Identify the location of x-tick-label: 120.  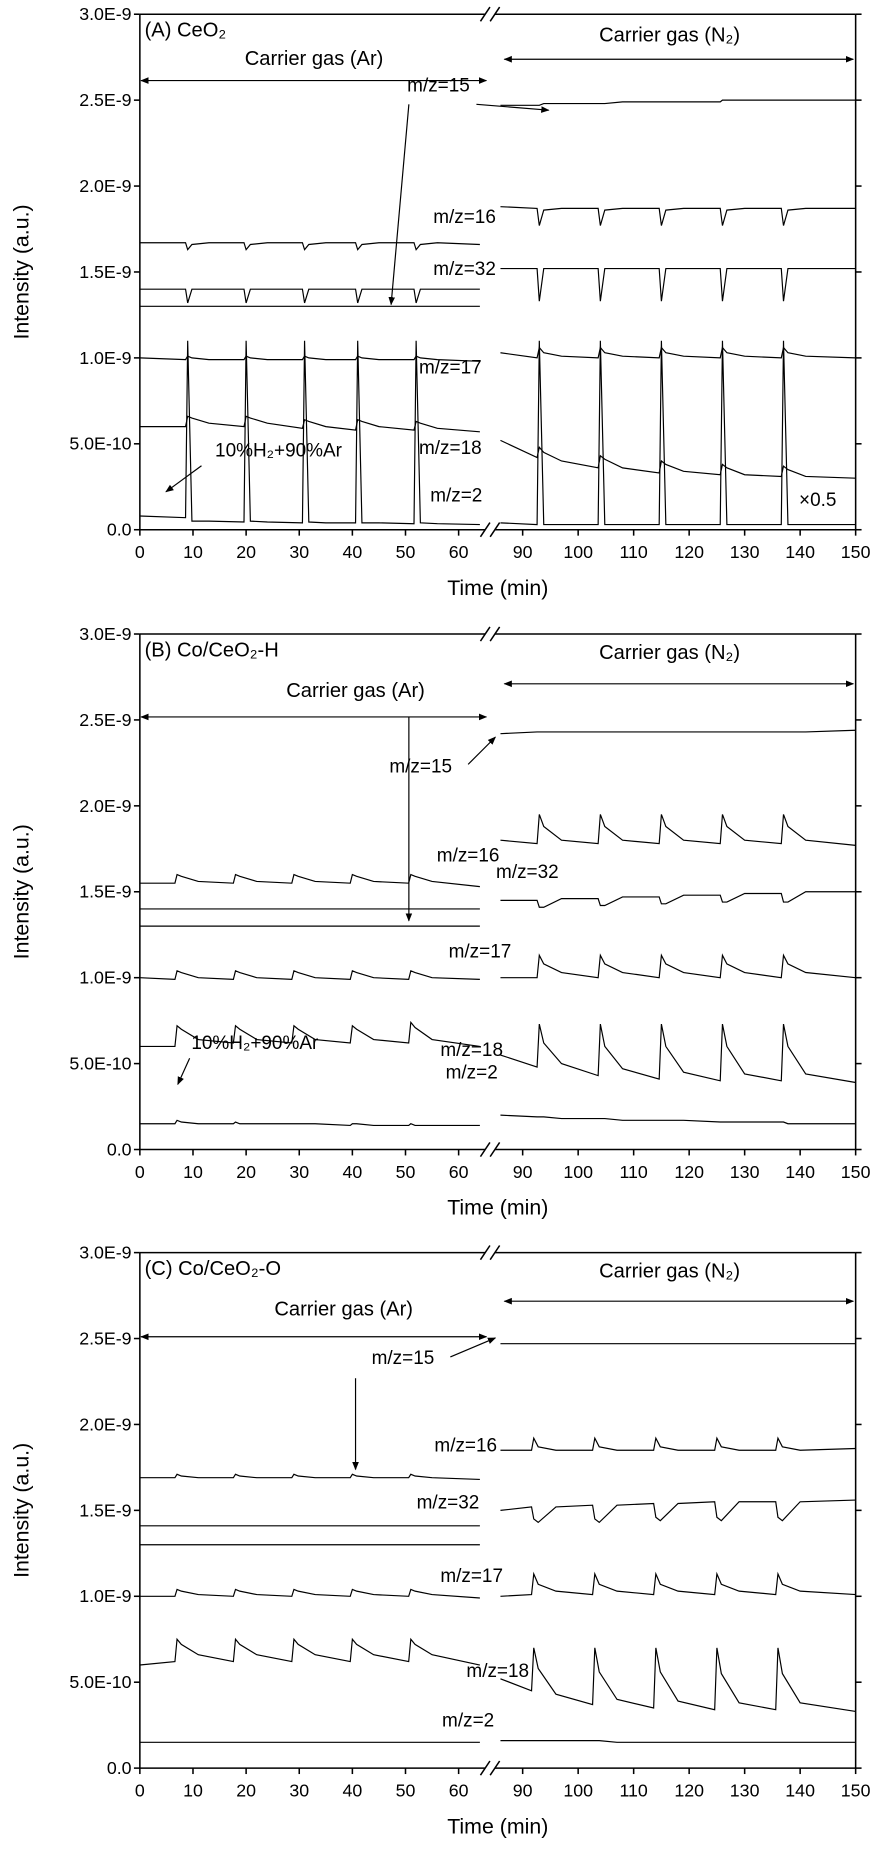
(689, 552).